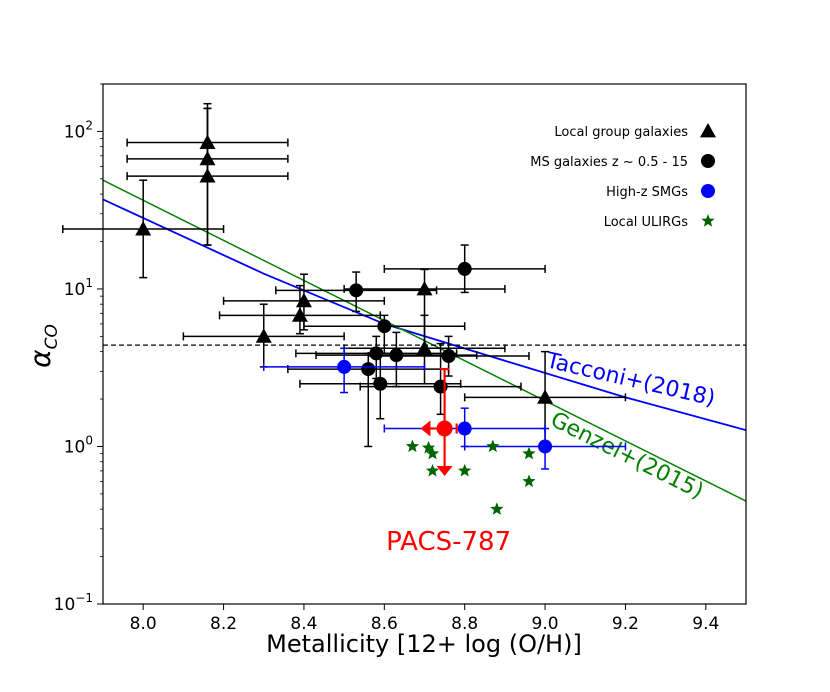 The width and height of the screenshot is (830, 692). What do you see at coordinates (448, 542) in the screenshot?
I see `highlight-label: PACS-787` at bounding box center [448, 542].